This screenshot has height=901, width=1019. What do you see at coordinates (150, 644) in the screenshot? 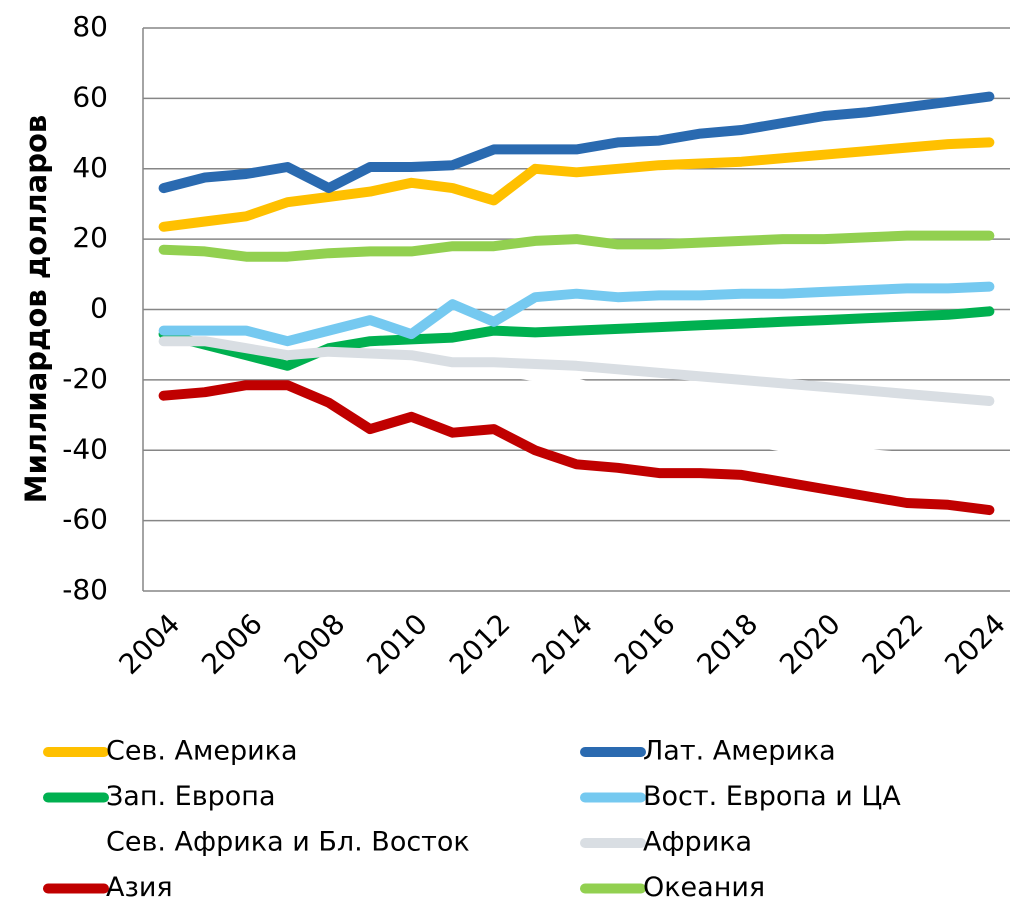
I see `x-tick-label: 2004` at bounding box center [150, 644].